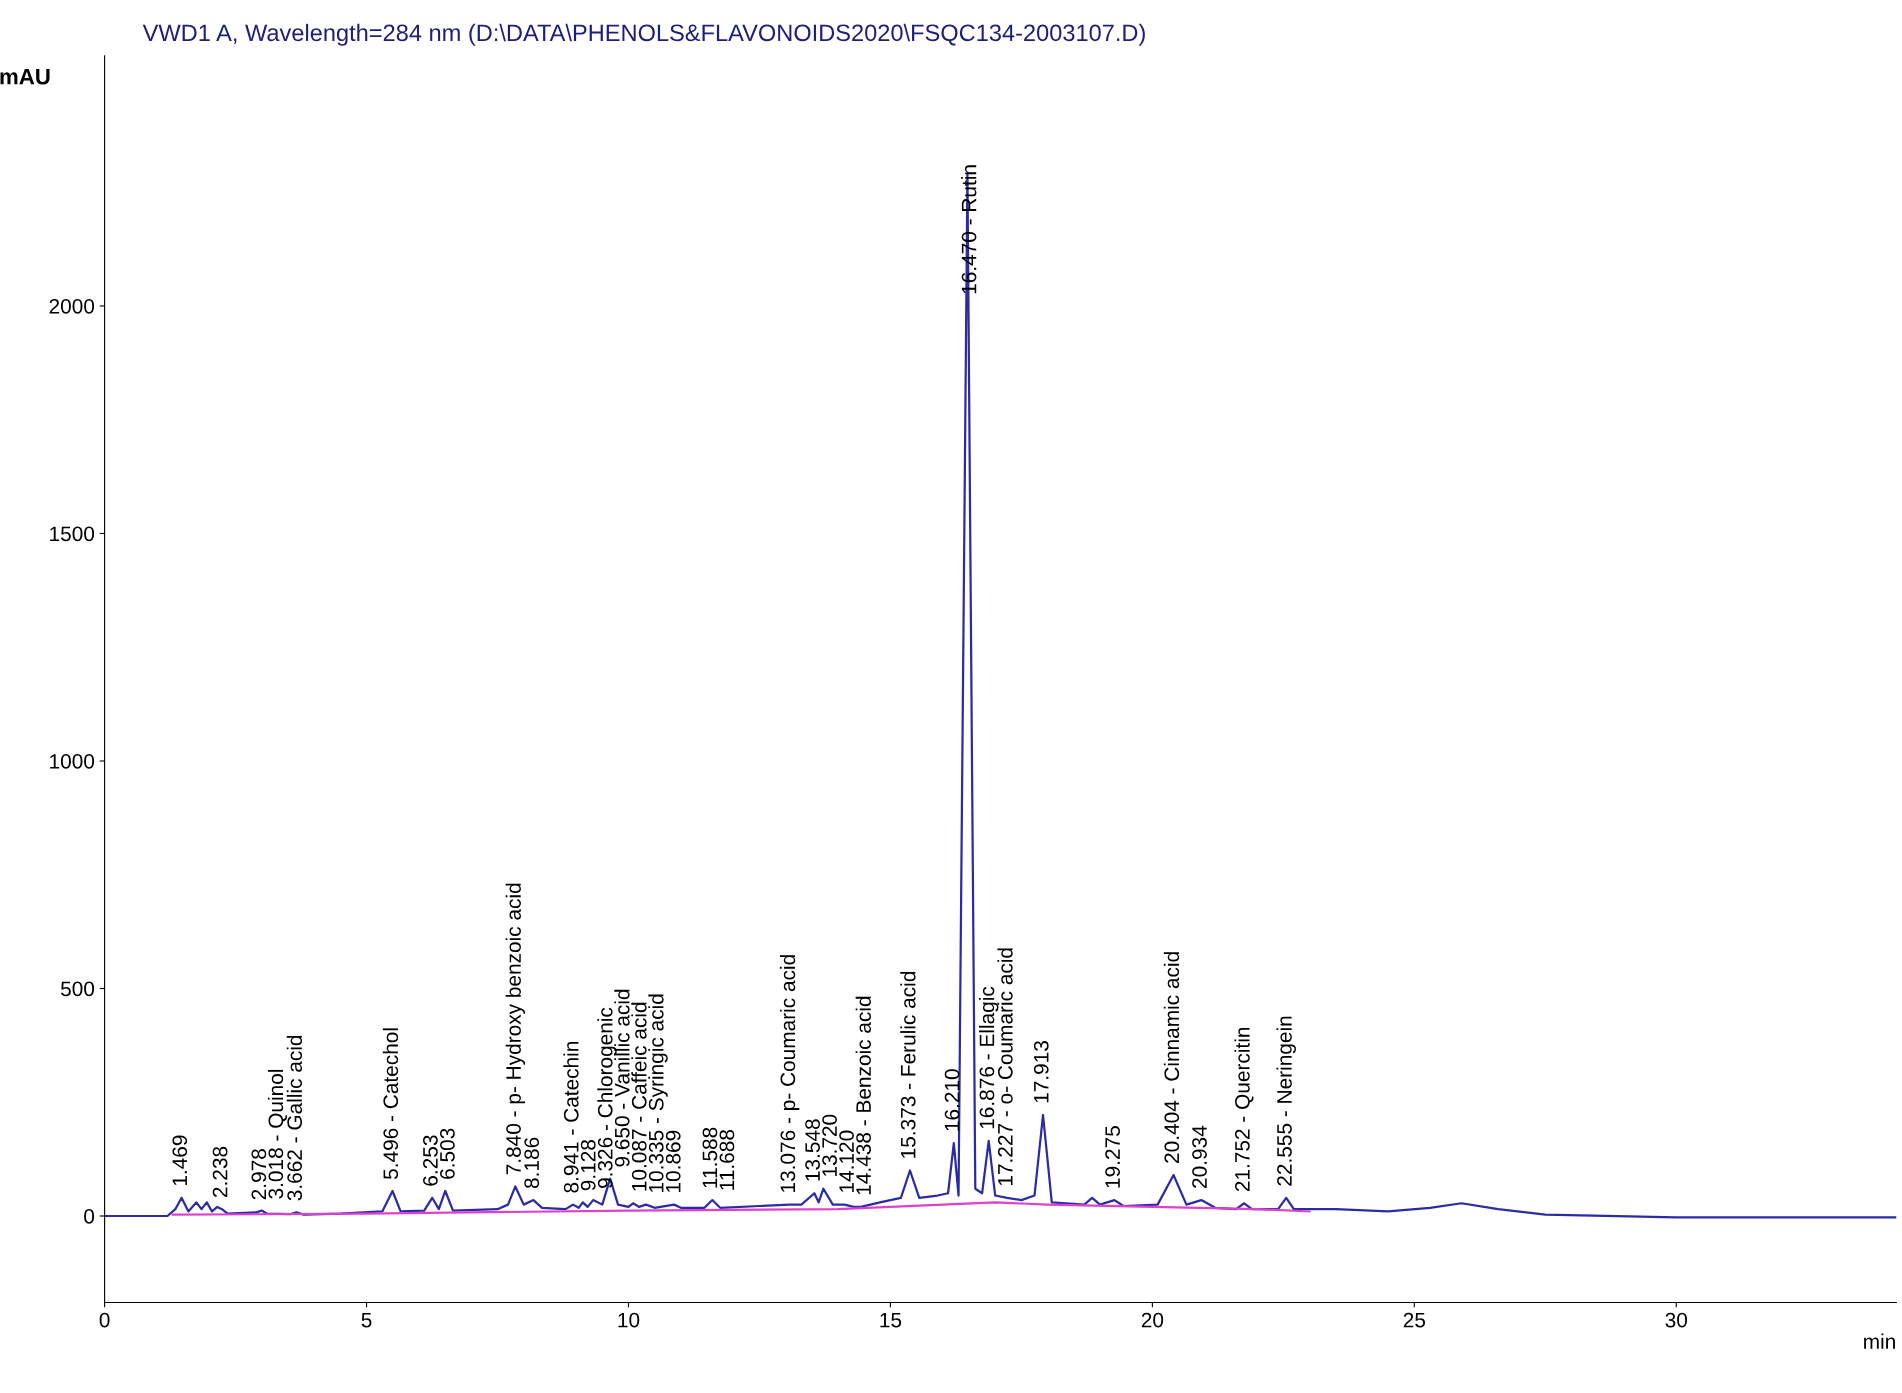 This screenshot has height=1393, width=1902. Describe the element at coordinates (639, 1096) in the screenshot. I see `annotation: 10.087 - Caffeic acid` at that location.